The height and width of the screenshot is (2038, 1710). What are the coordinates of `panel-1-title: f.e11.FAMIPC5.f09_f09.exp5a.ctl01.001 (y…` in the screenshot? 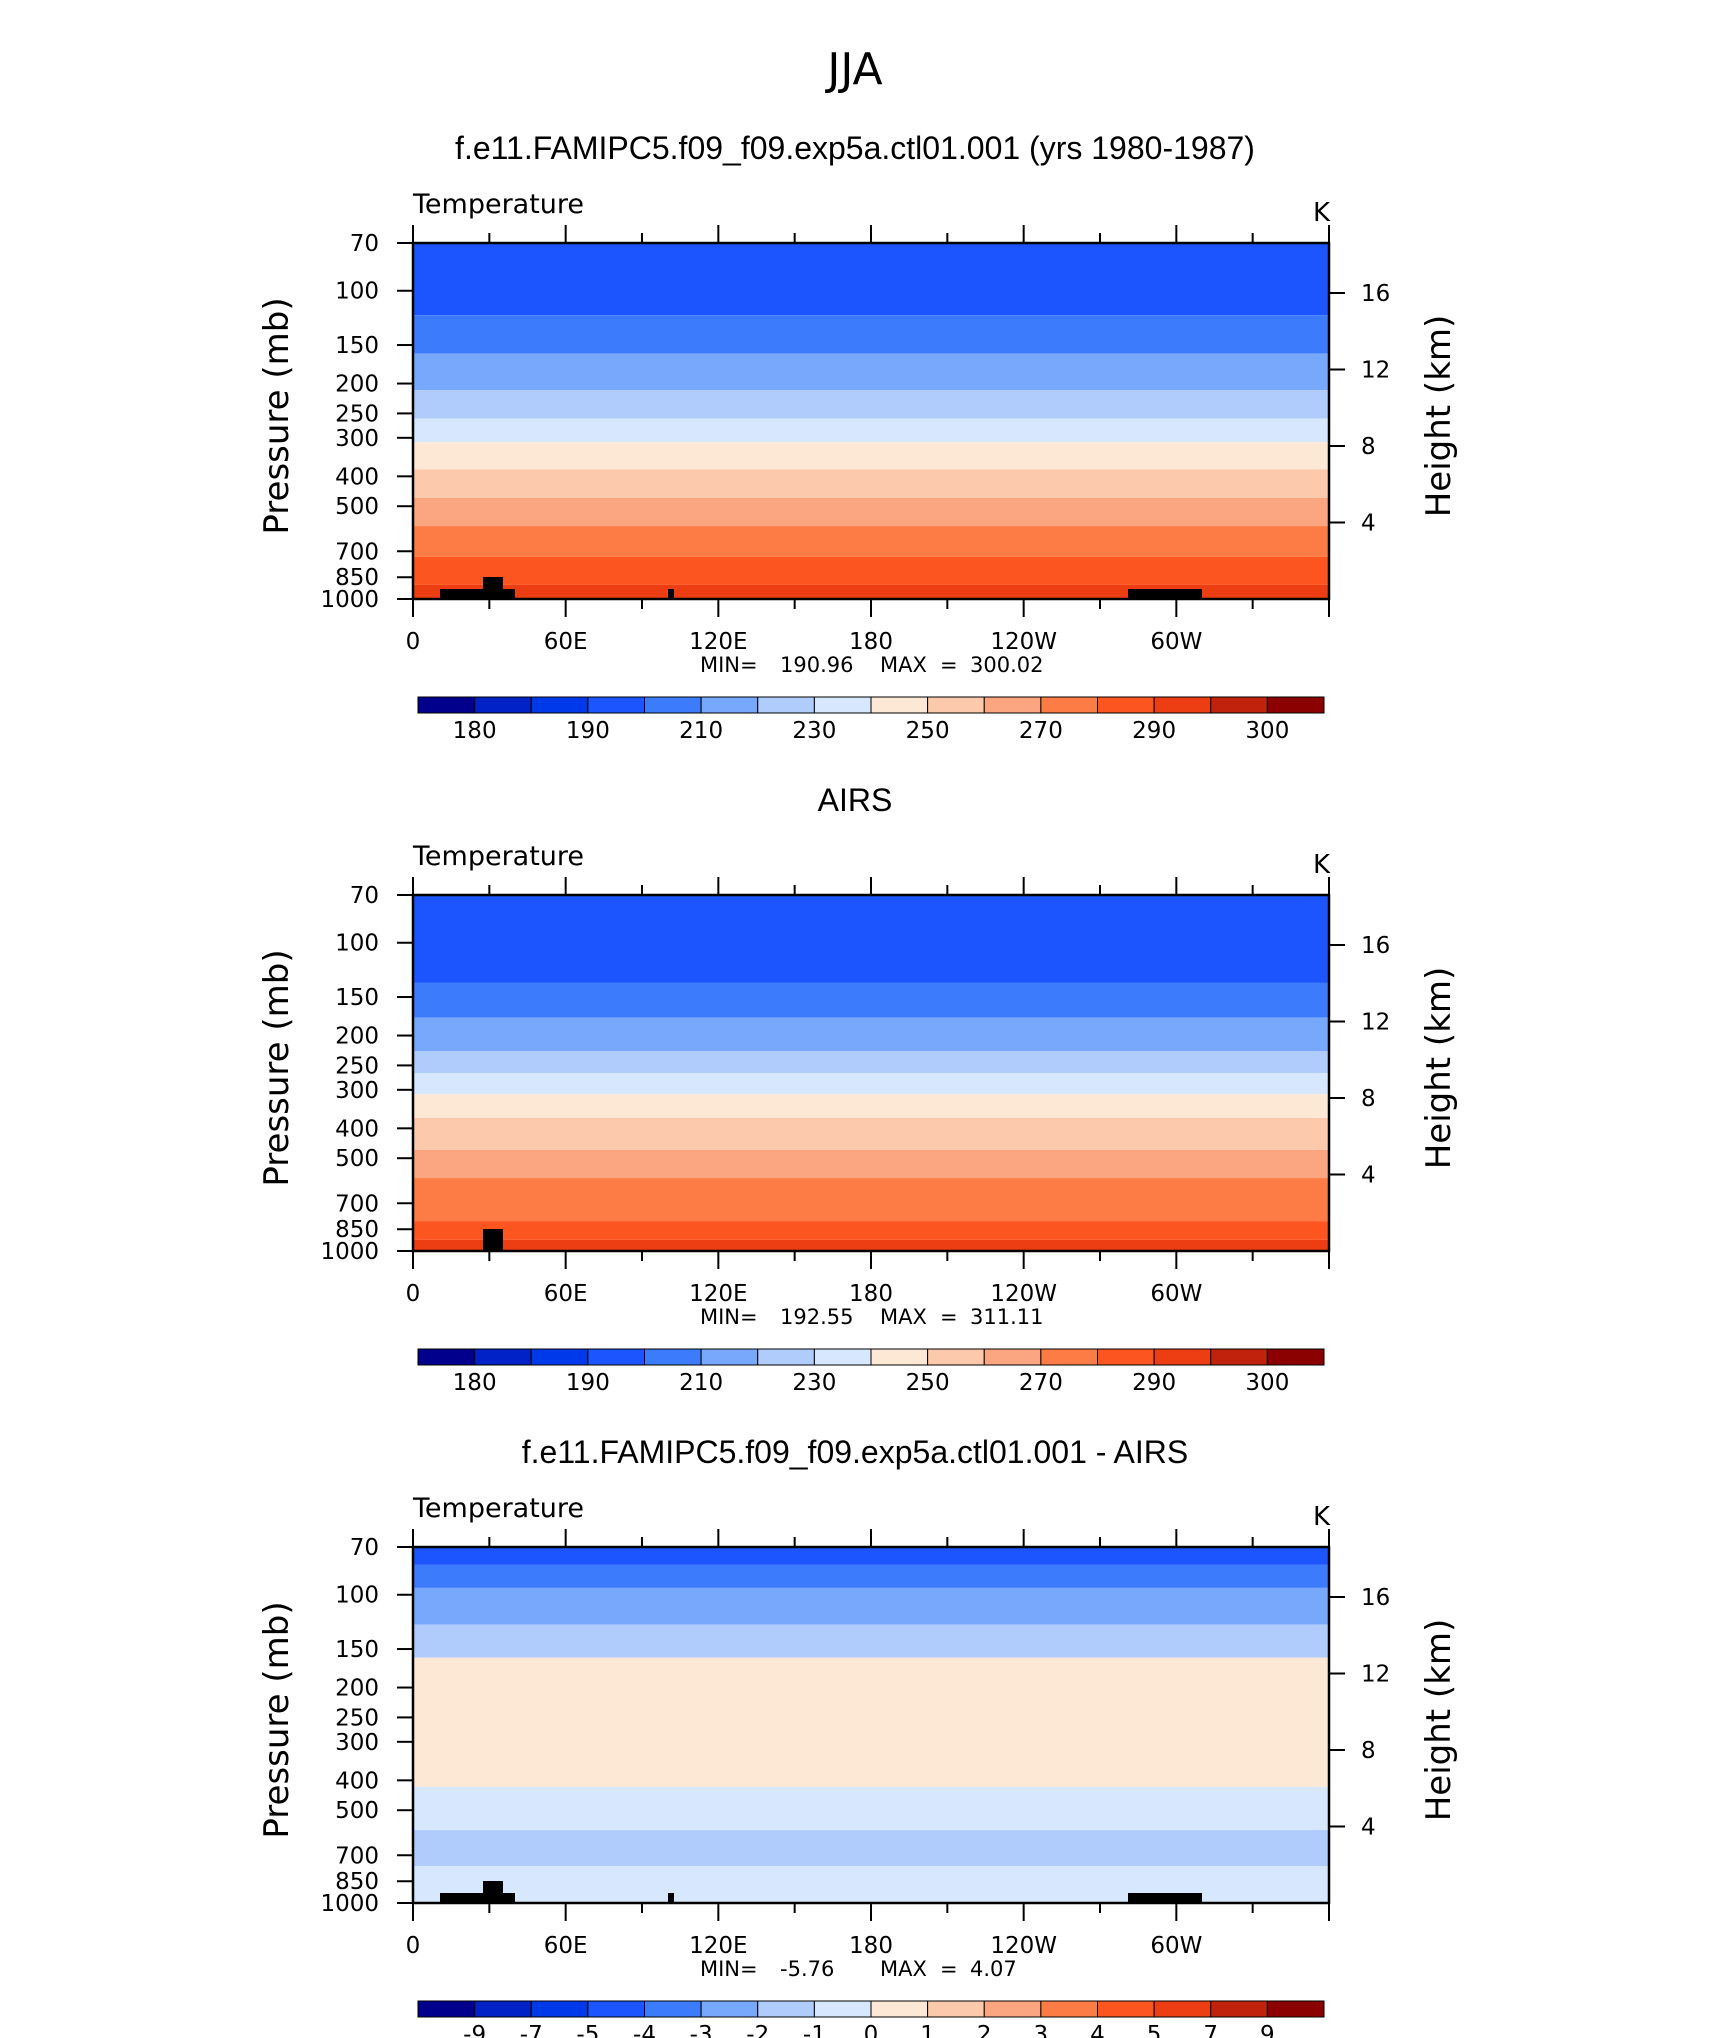 It's located at (855, 148).